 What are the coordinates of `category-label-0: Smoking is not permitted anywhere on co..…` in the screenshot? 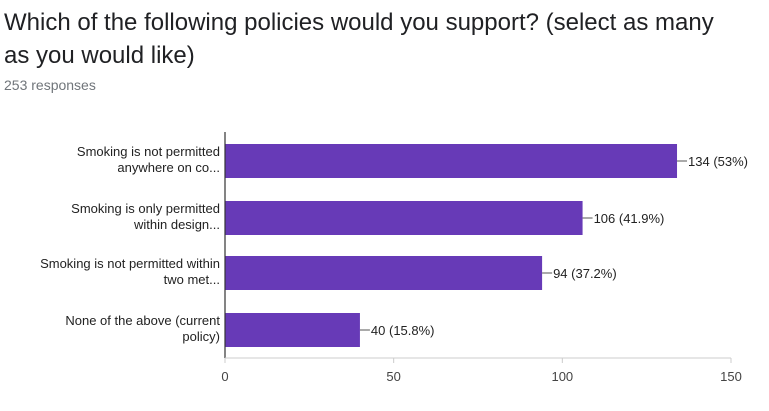 It's located at (148, 159).